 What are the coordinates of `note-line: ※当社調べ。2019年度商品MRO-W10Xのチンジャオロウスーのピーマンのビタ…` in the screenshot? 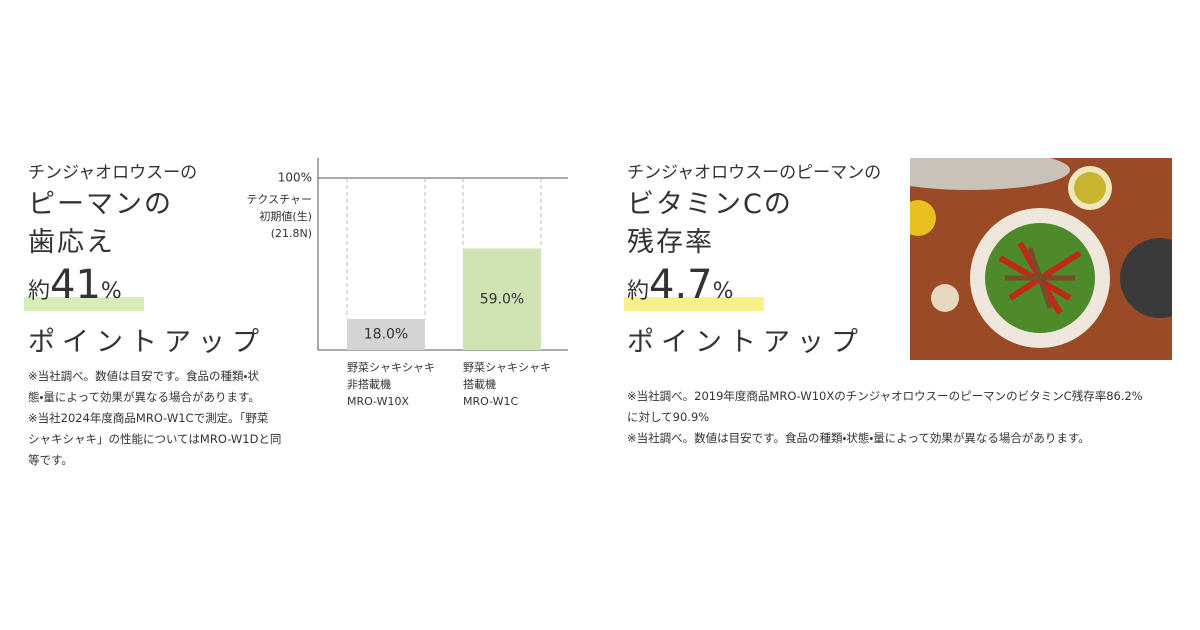 It's located at (885, 396).